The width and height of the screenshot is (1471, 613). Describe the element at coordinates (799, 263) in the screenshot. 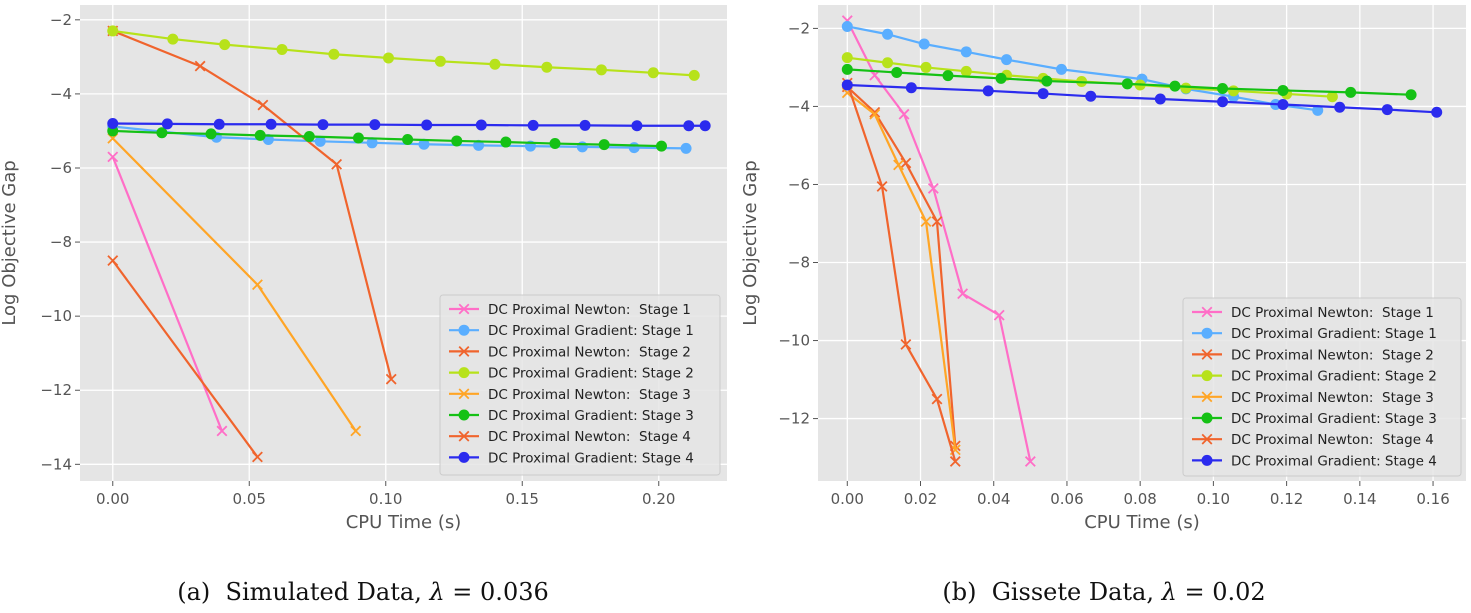

I see `y-tick-label: −8` at that location.